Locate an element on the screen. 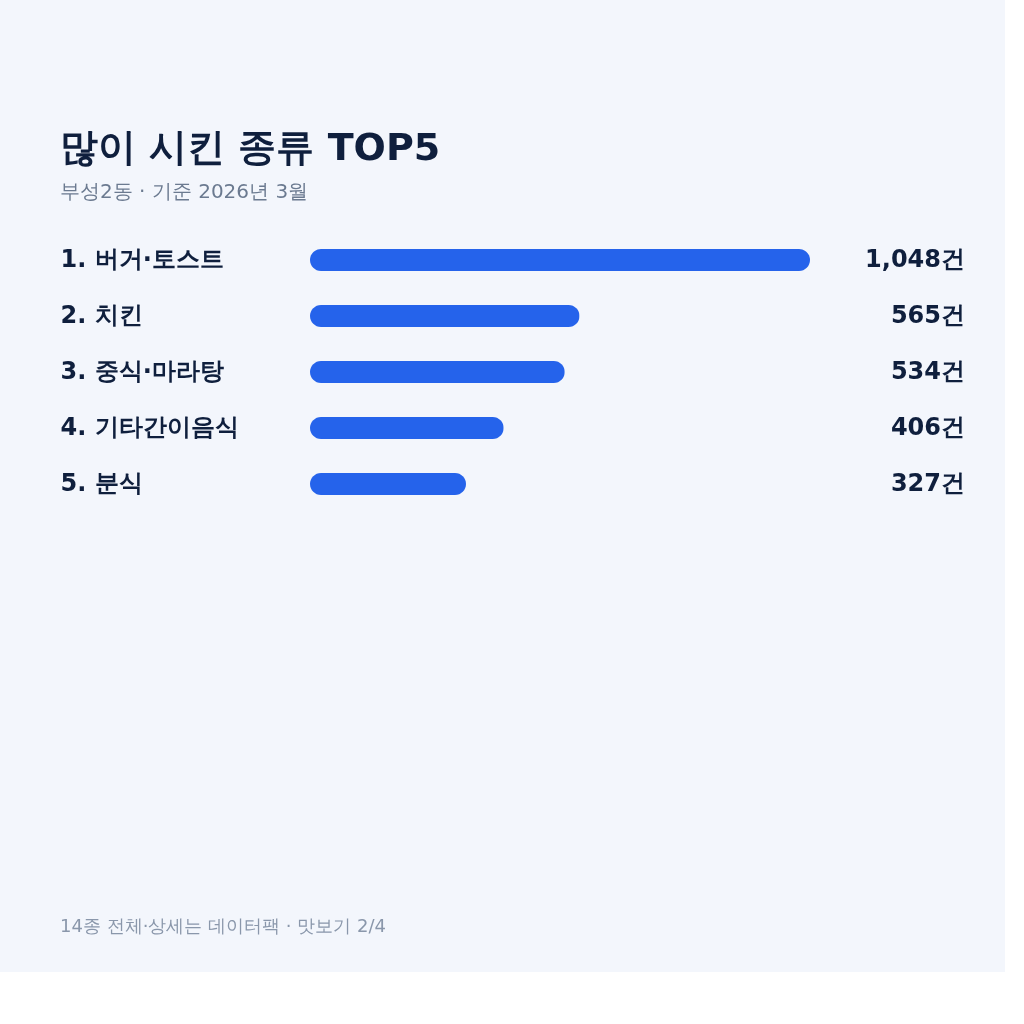  data-label: 534건 is located at coordinates (927, 371).